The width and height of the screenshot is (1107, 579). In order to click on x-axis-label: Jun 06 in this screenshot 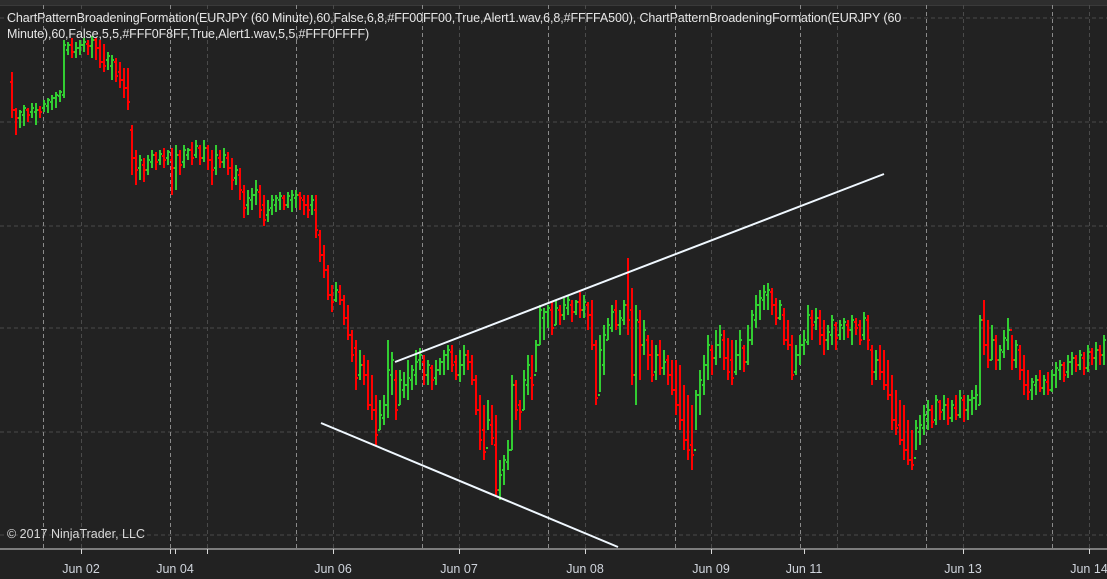, I will do `click(333, 569)`.